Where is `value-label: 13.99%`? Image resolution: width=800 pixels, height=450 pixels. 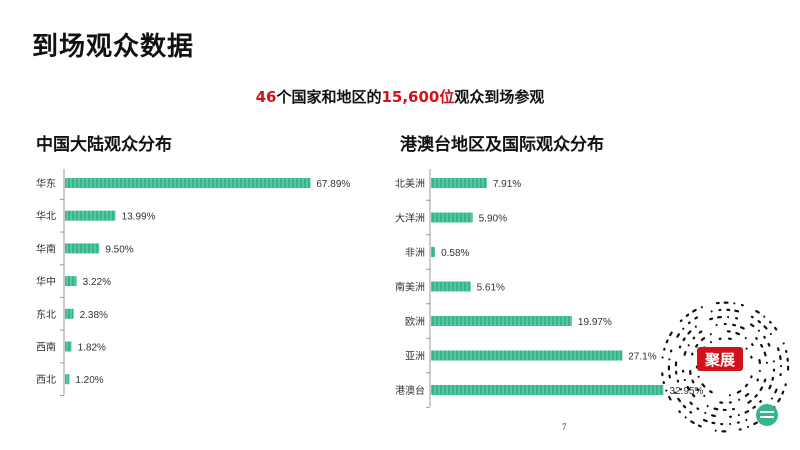
value-label: 13.99% is located at coordinates (139, 217).